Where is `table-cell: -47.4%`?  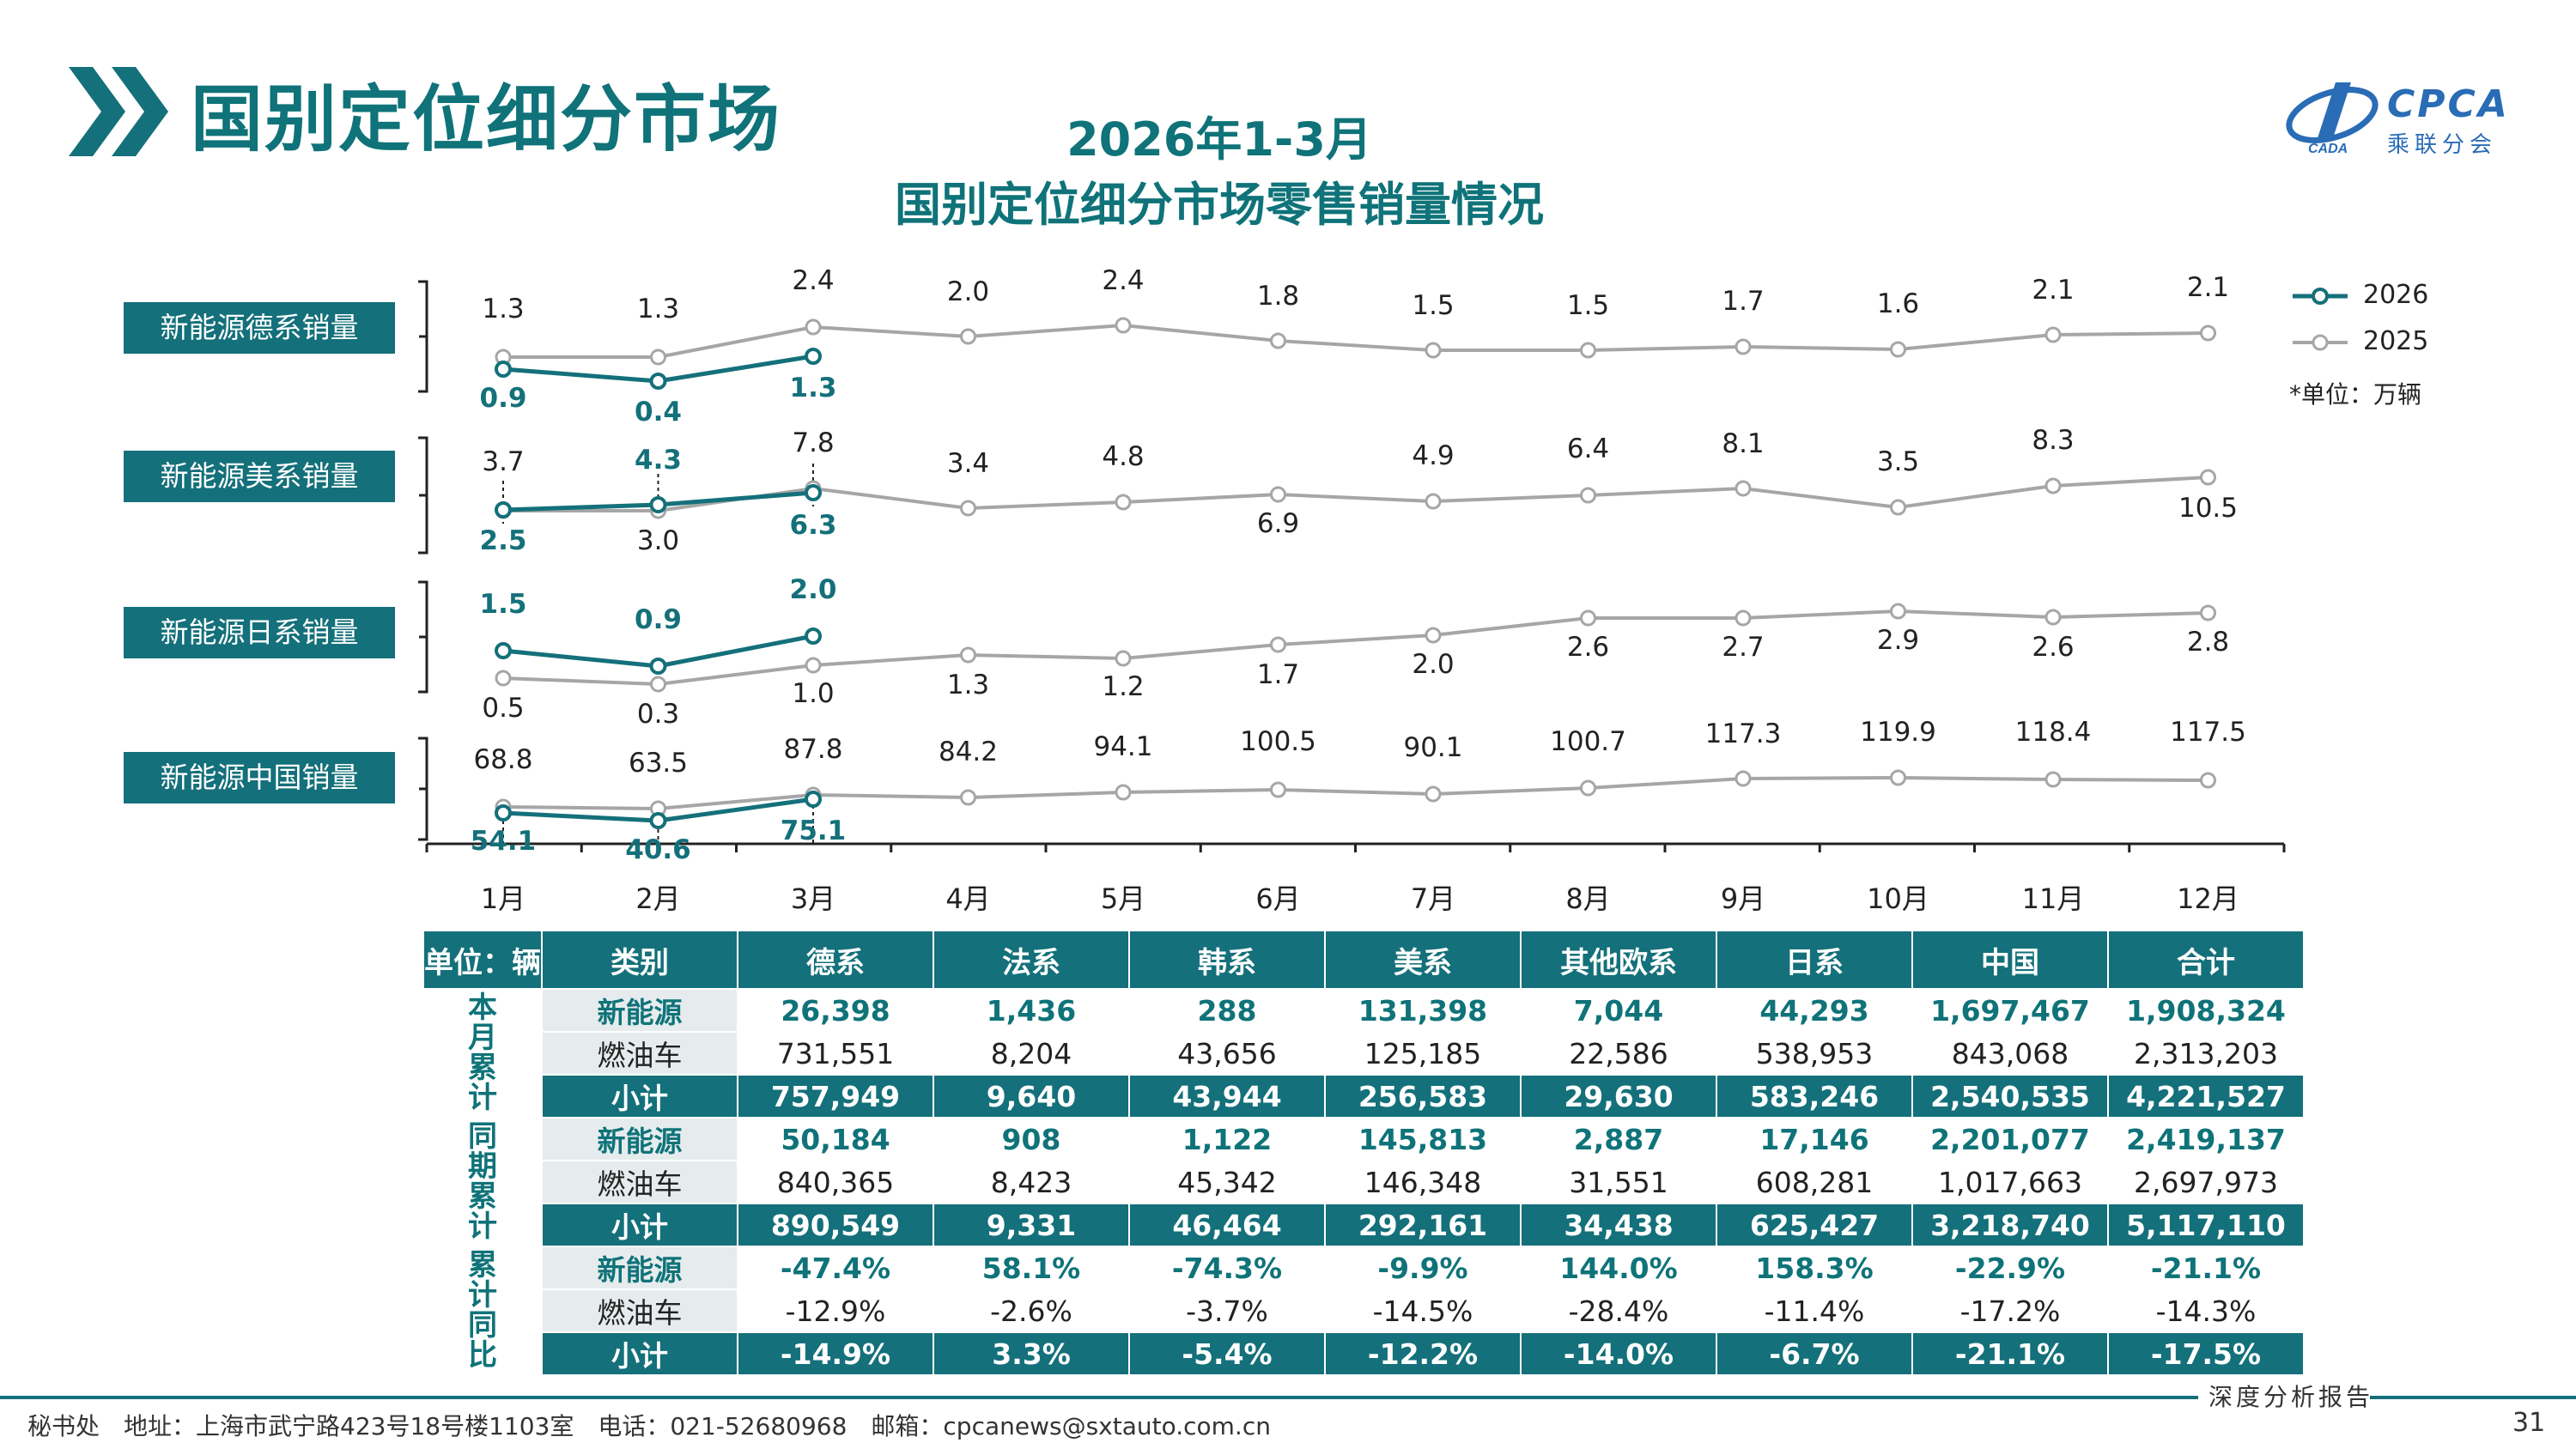 table-cell: -47.4% is located at coordinates (835, 1268).